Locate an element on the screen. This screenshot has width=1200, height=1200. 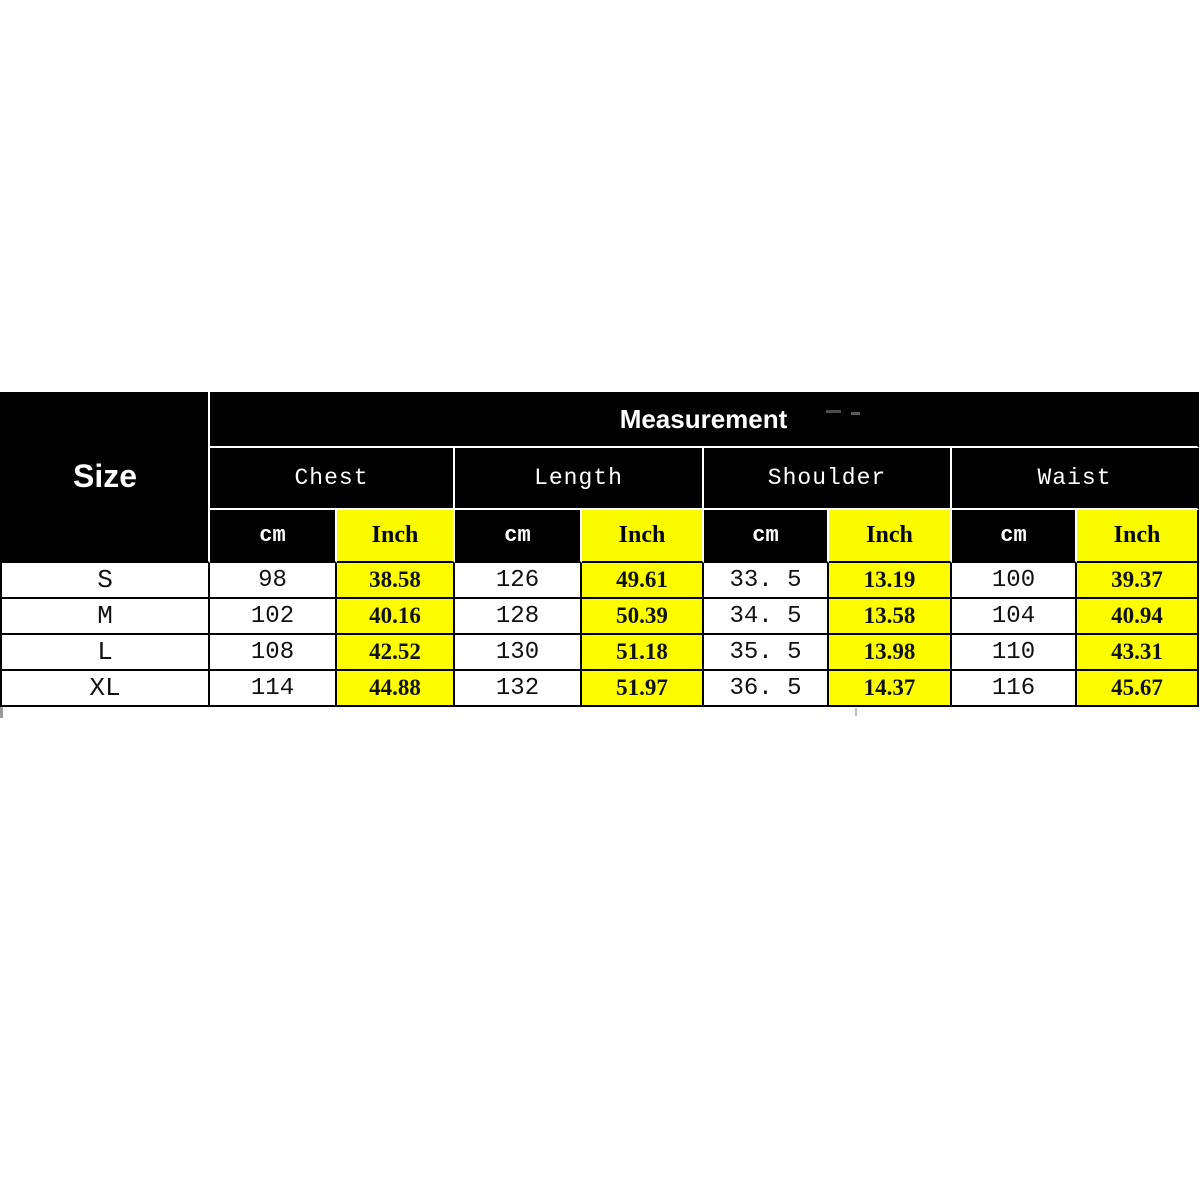
length-inch-value: 51.18 is located at coordinates (643, 653).